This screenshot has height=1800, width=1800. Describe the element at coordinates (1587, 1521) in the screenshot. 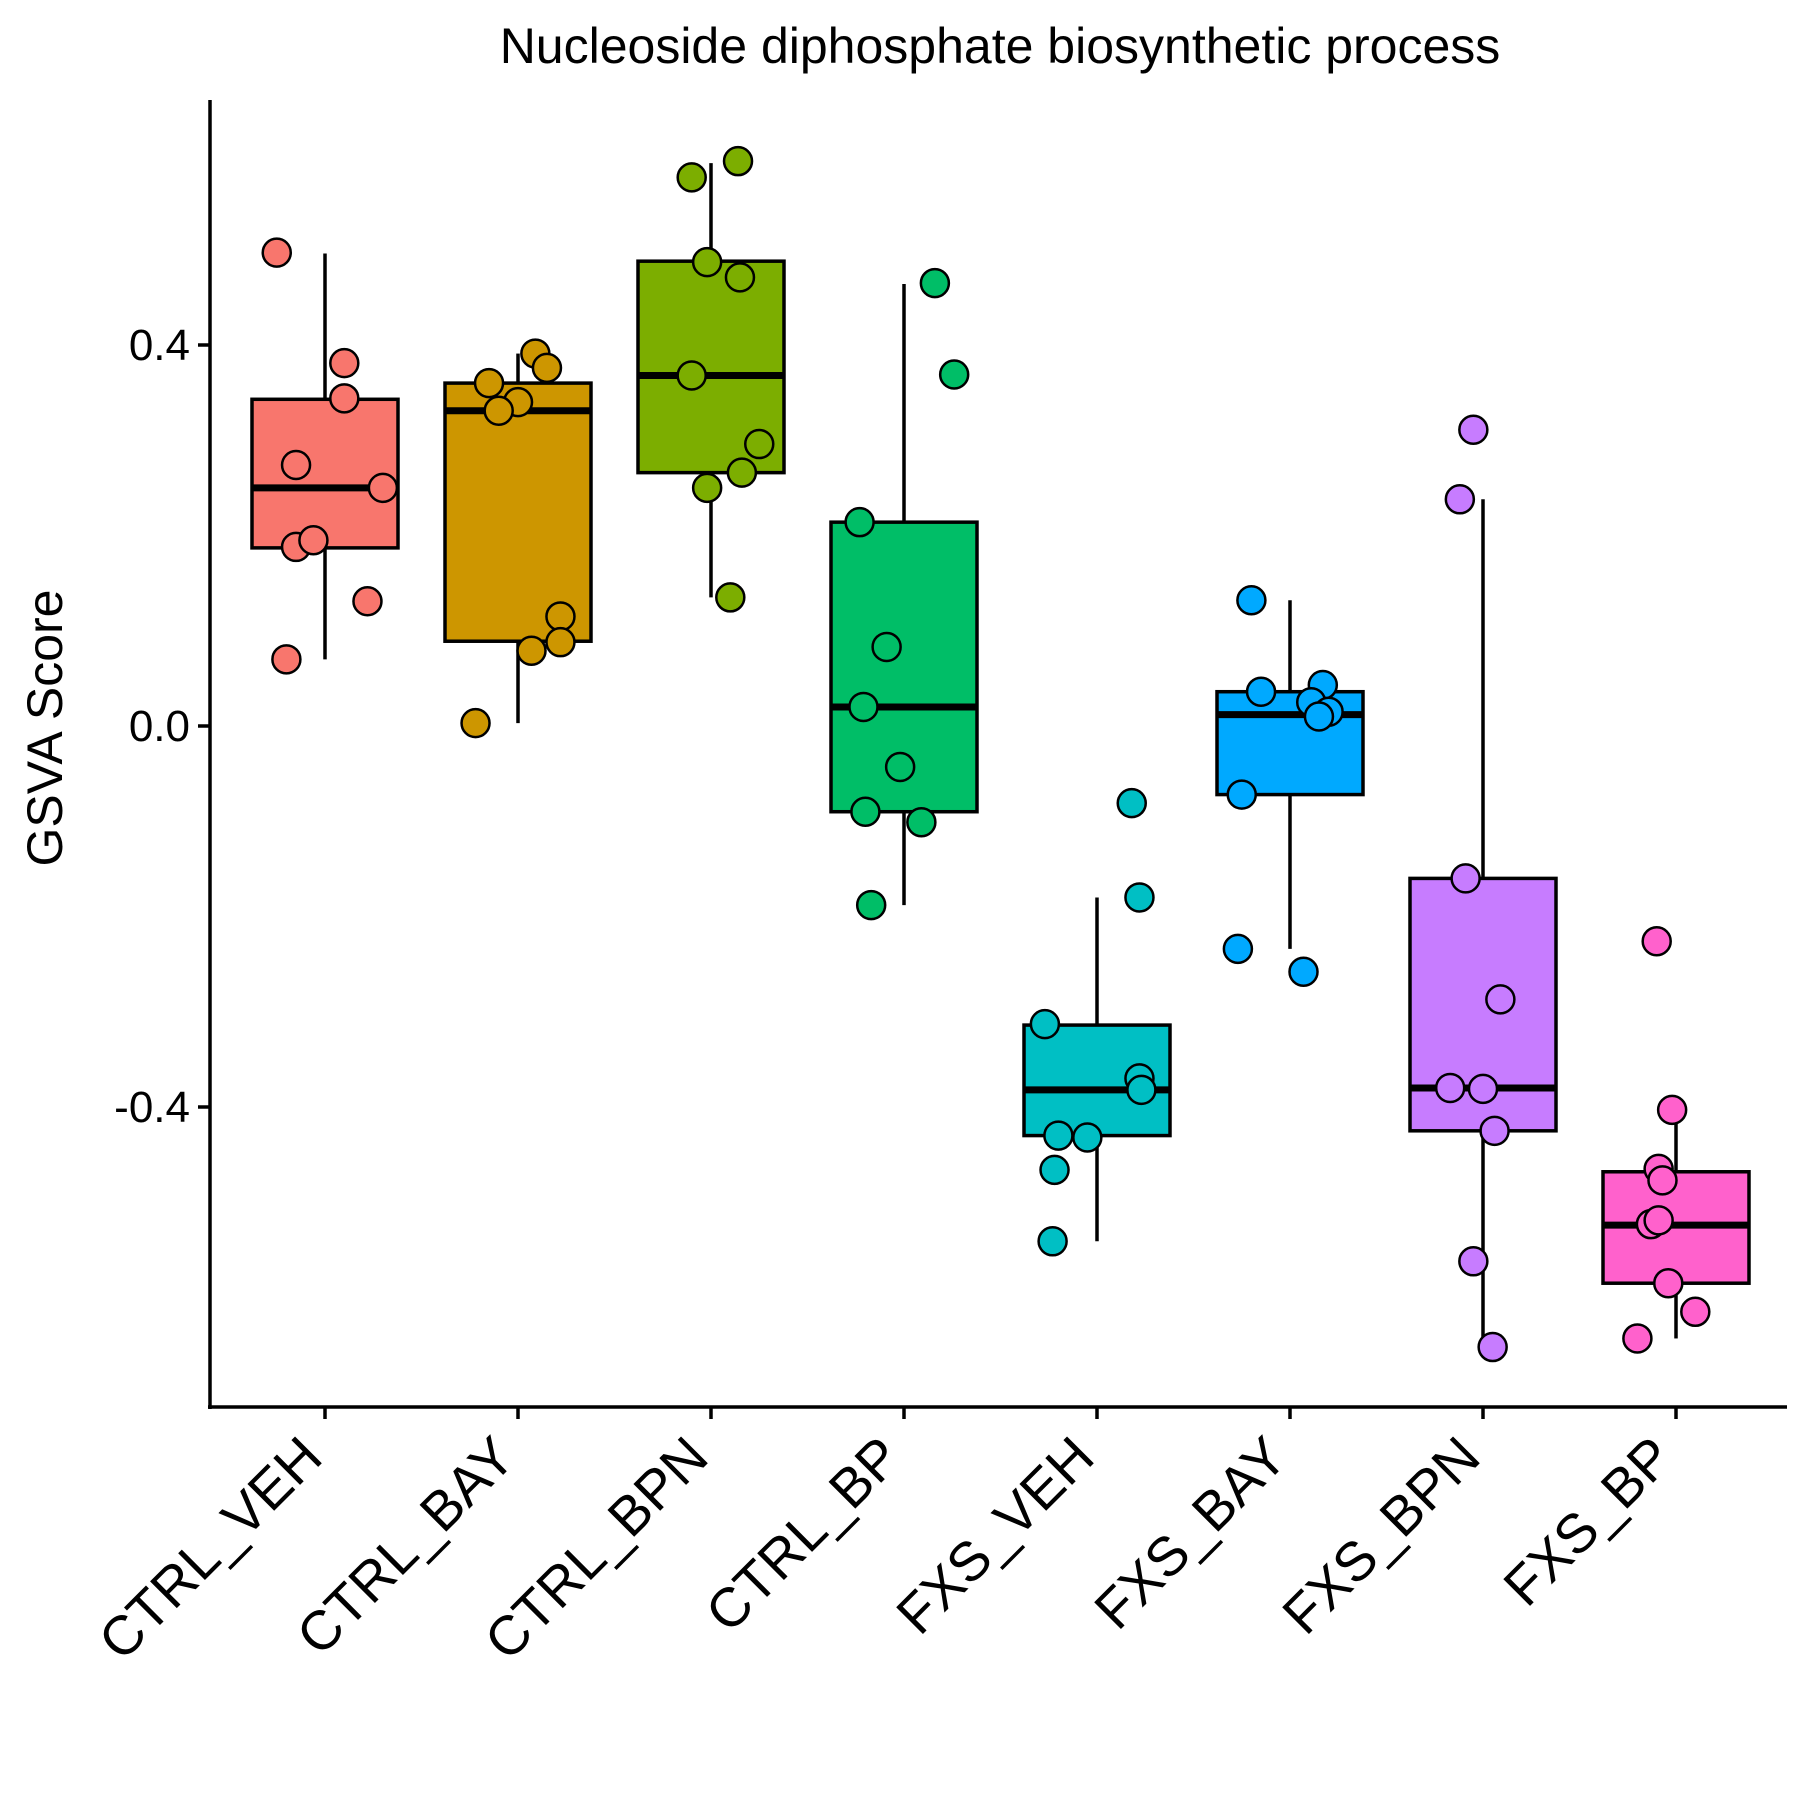

I see `x-tick-label: FXS_BP` at that location.